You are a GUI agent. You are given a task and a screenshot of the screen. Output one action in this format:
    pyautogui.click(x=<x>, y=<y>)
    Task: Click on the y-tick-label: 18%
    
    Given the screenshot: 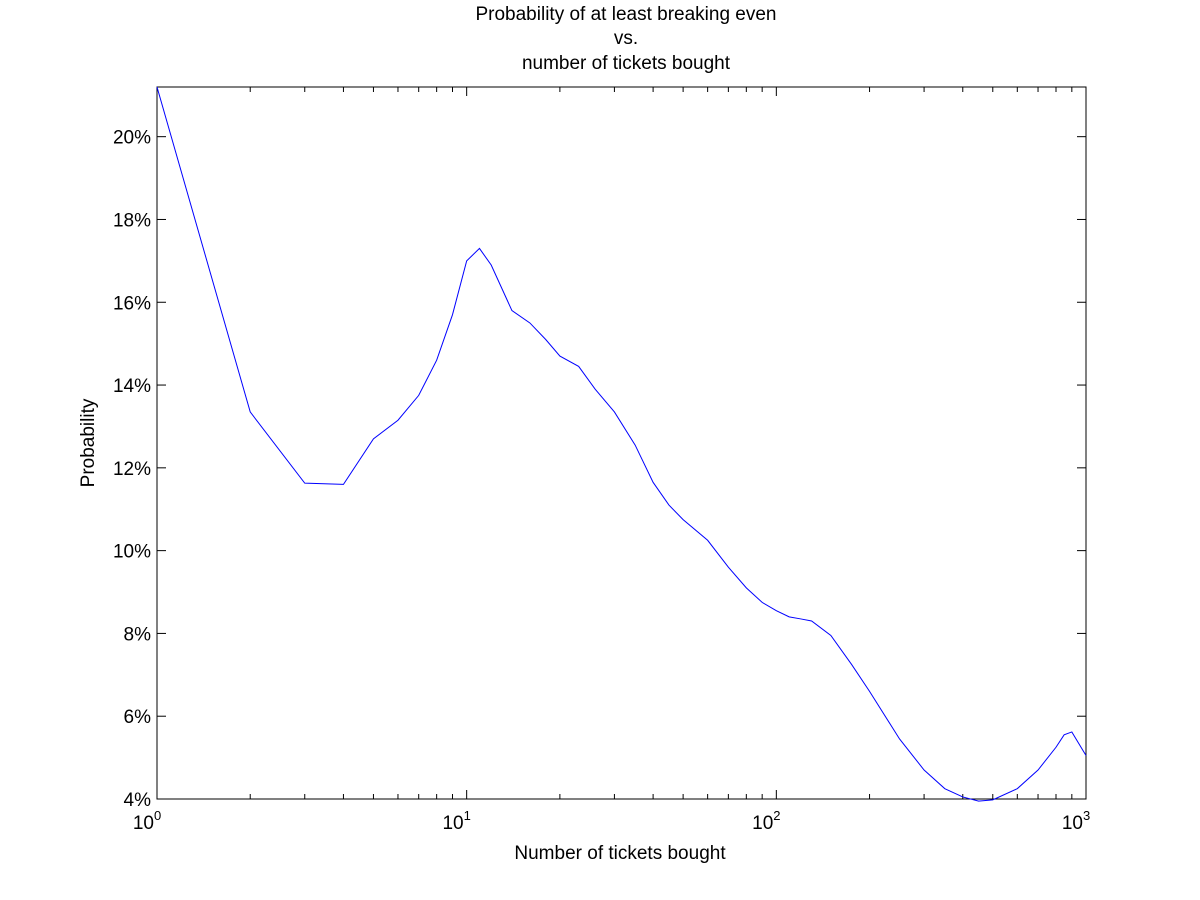 What is the action you would take?
    pyautogui.click(x=132, y=220)
    